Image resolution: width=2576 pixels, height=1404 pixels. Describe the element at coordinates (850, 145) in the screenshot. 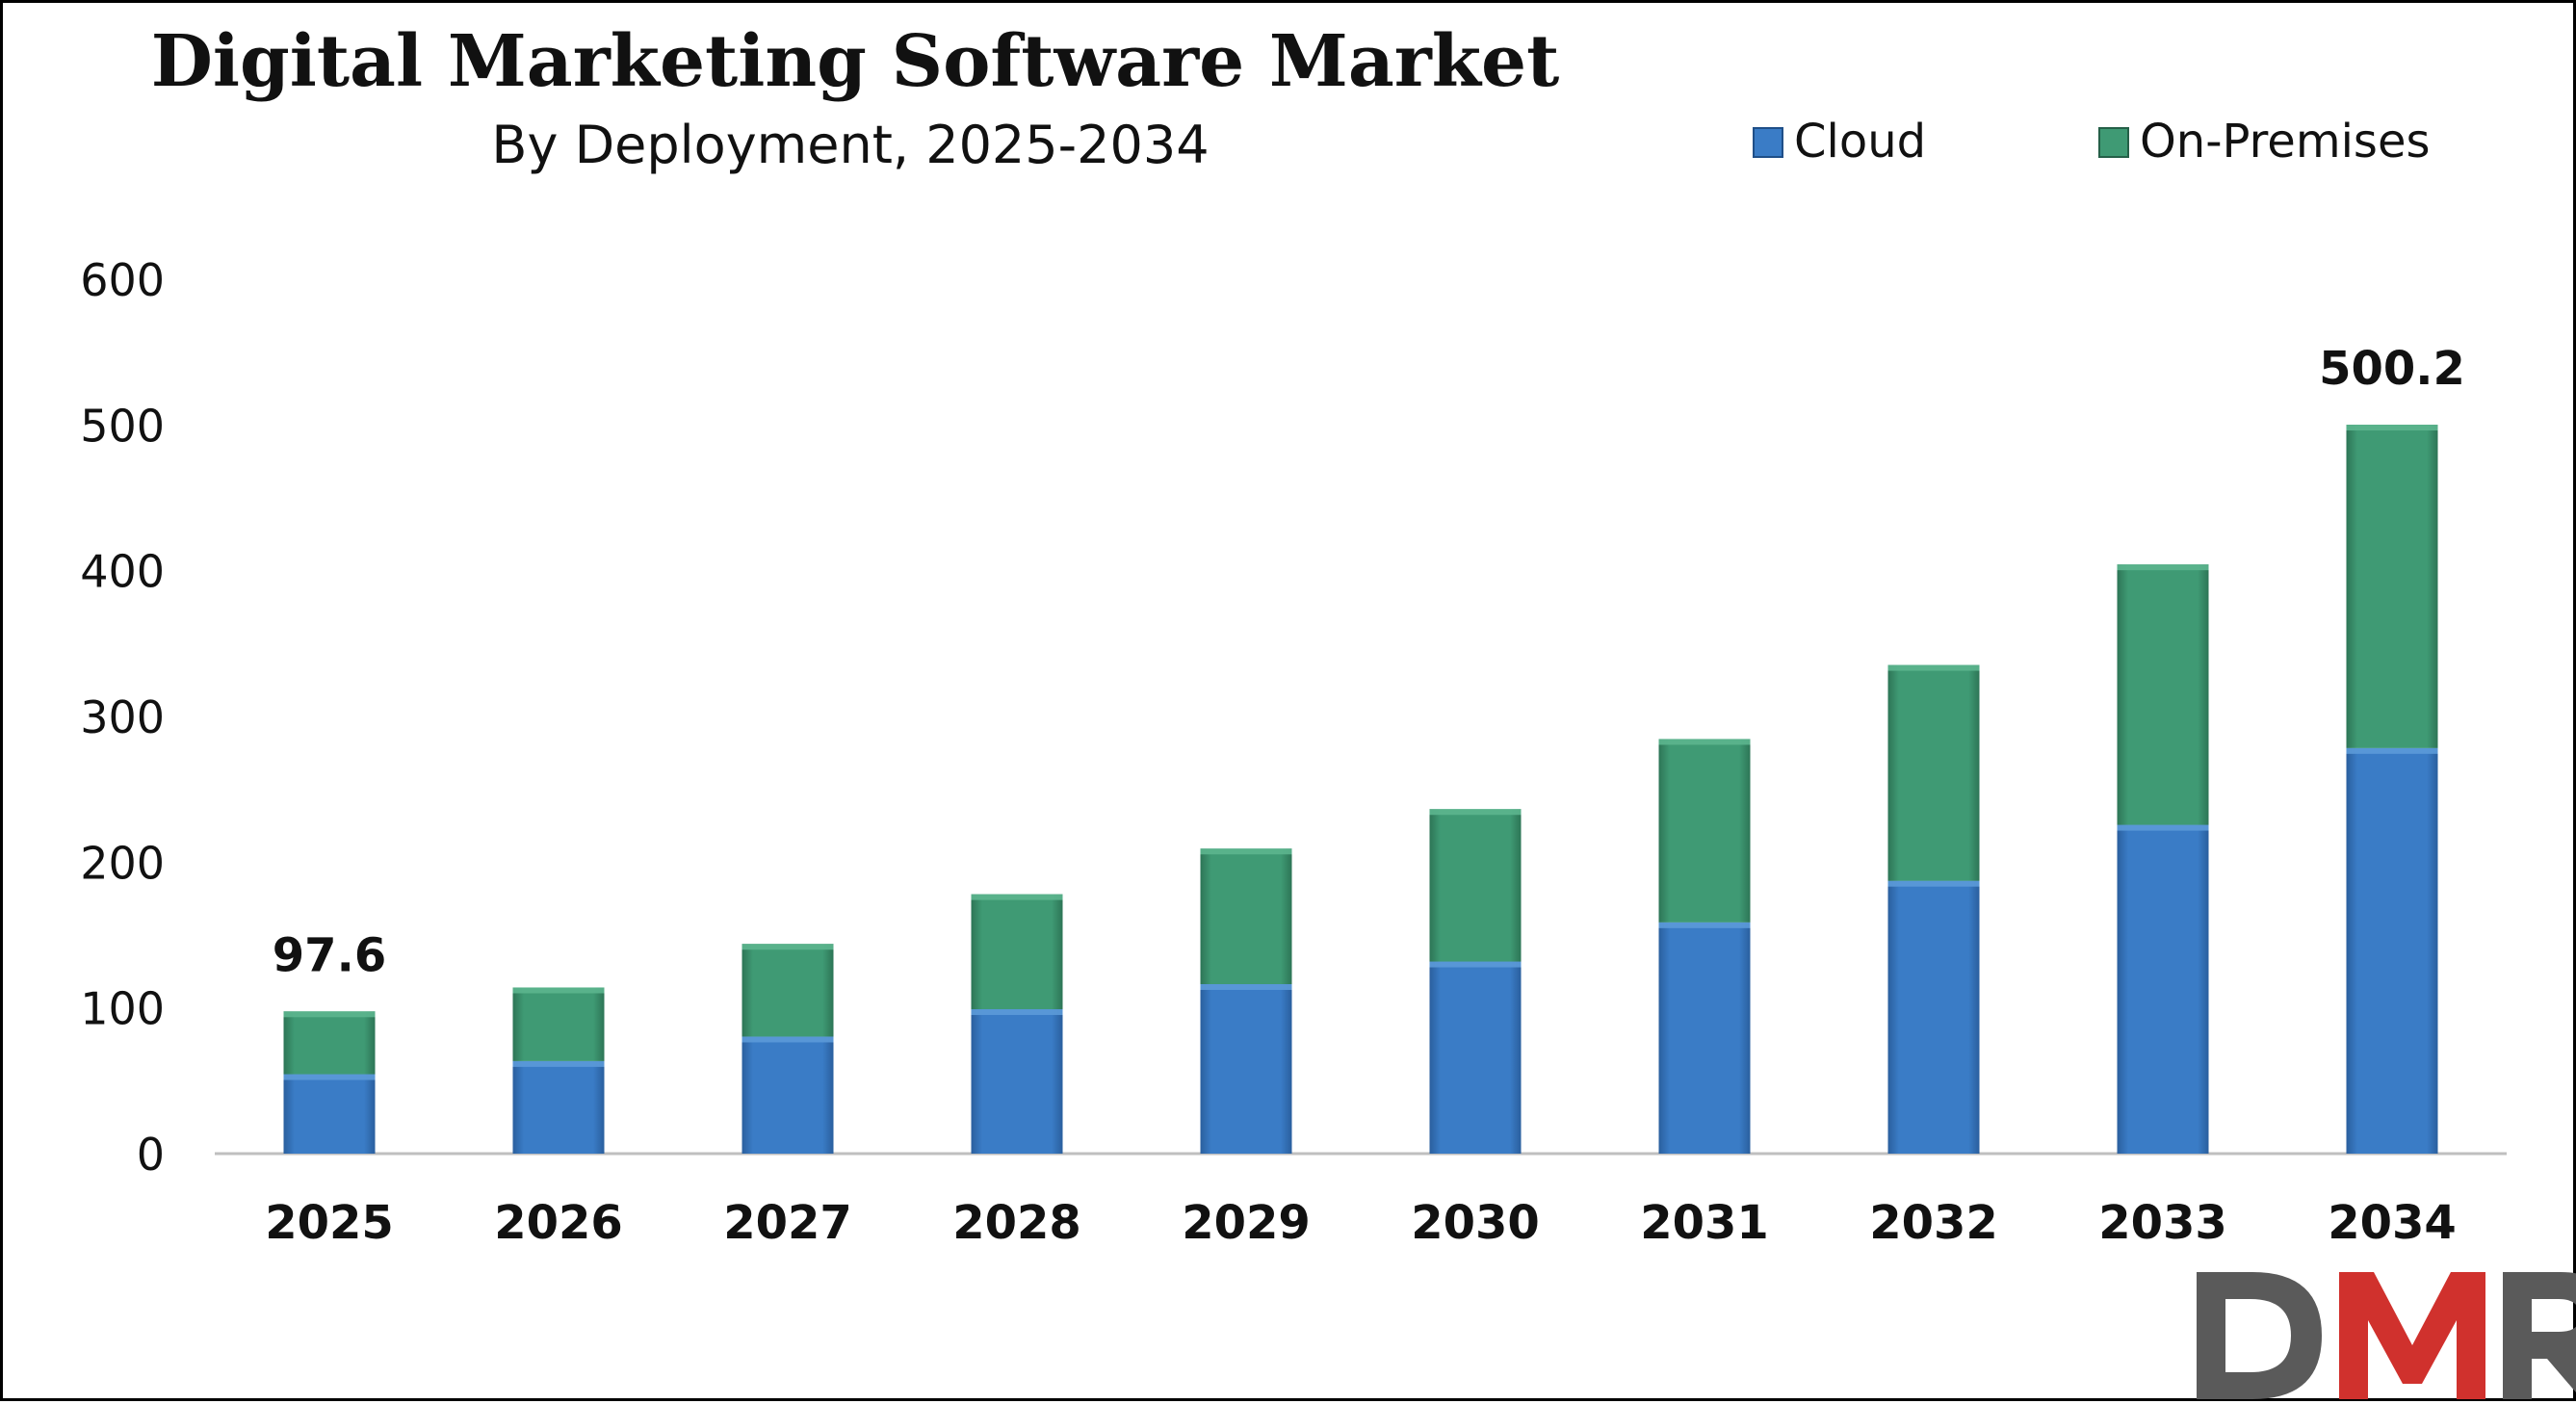

I see `chart-subtitle: By Deployment, 2025-2034` at that location.